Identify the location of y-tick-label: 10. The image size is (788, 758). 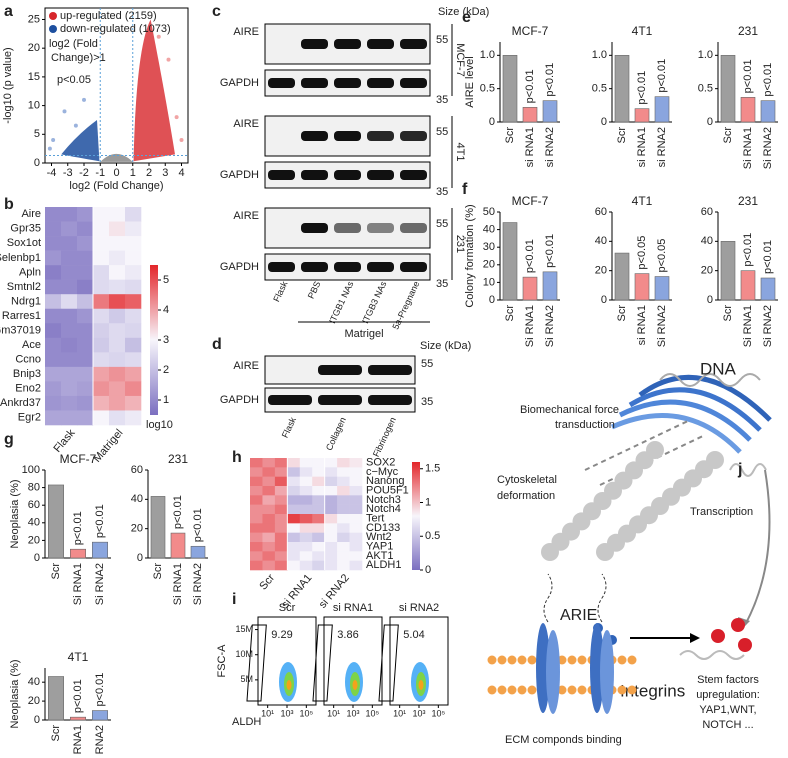
(489, 282).